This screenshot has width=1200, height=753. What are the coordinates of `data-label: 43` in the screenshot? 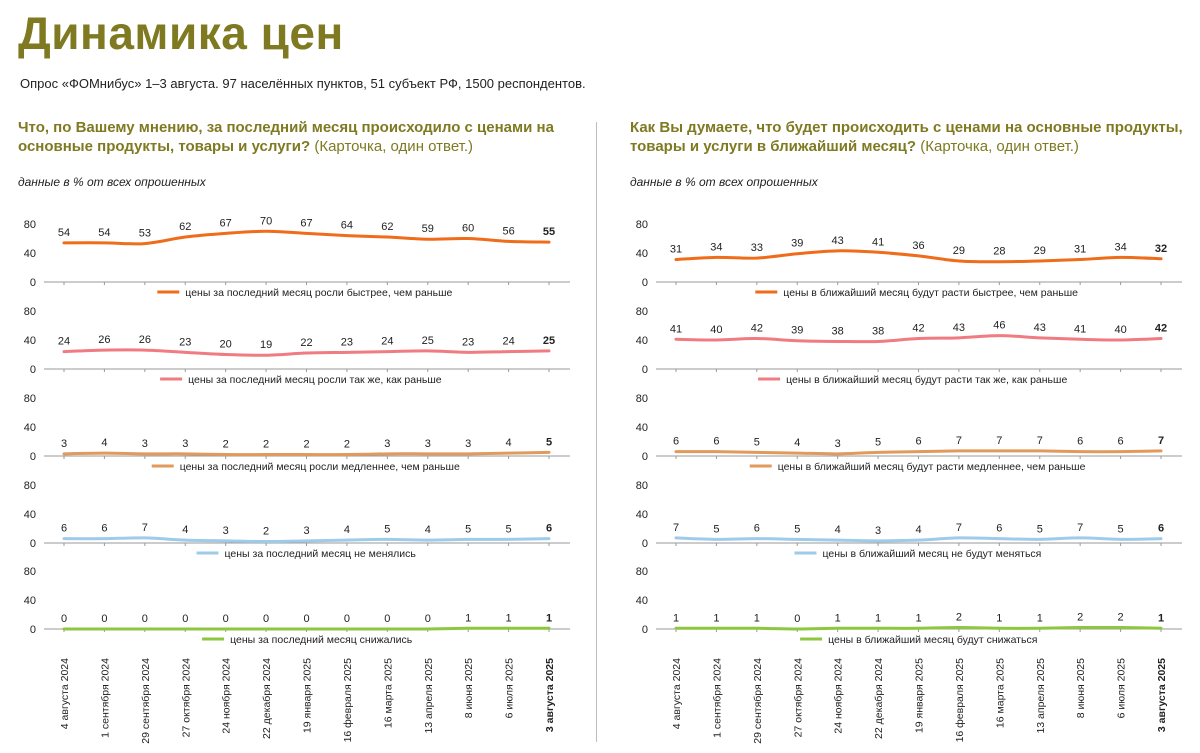 It's located at (838, 241).